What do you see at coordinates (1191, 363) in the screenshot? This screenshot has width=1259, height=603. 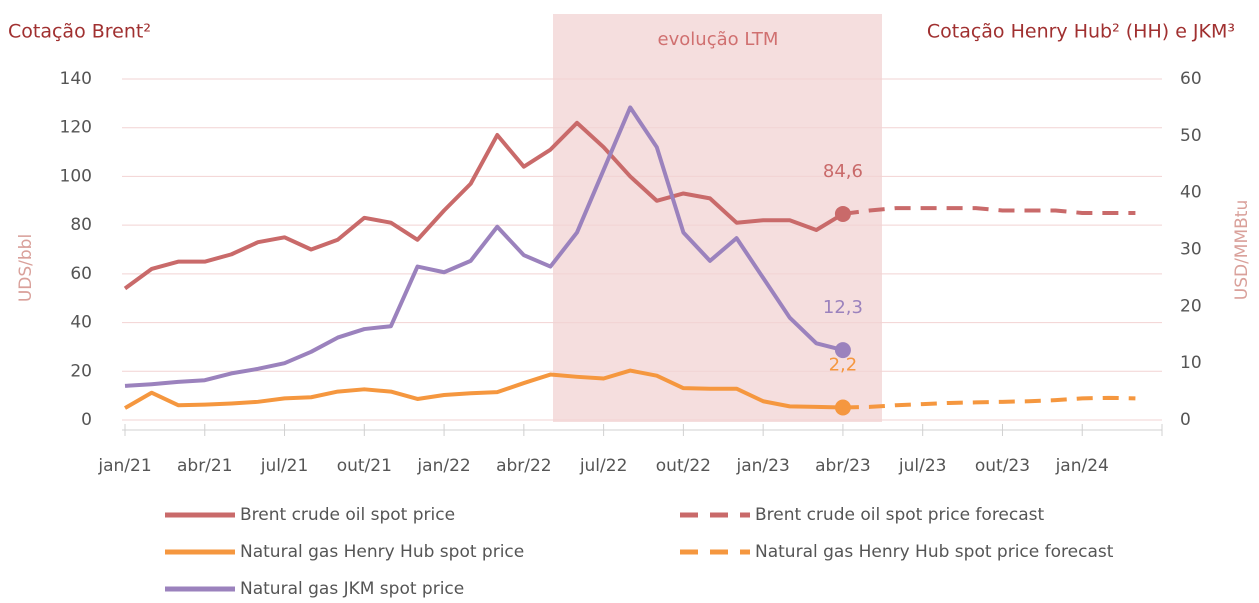 I see `y2-tick-label: 10` at bounding box center [1191, 363].